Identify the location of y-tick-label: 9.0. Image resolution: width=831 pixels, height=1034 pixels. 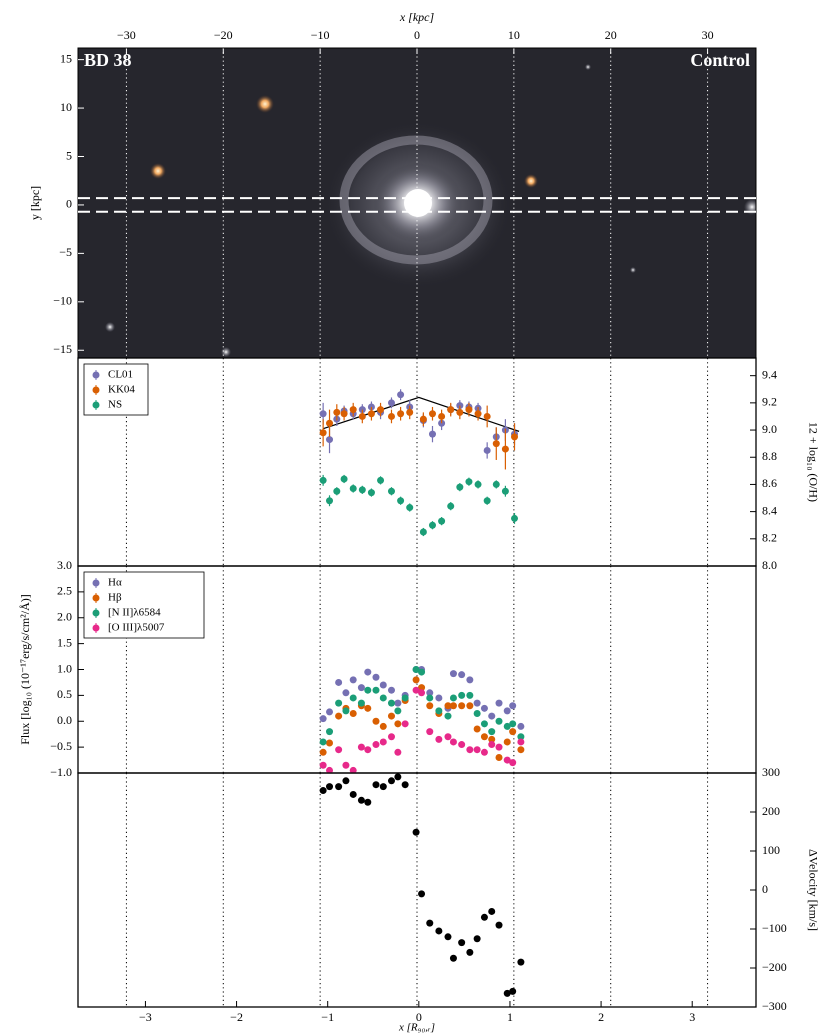
(769, 429).